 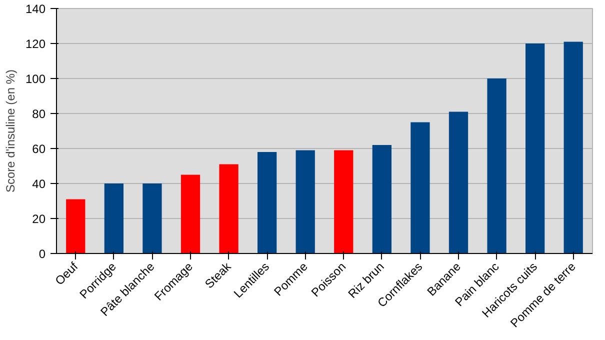 I want to click on y-tick-label: 80, so click(x=39, y=114).